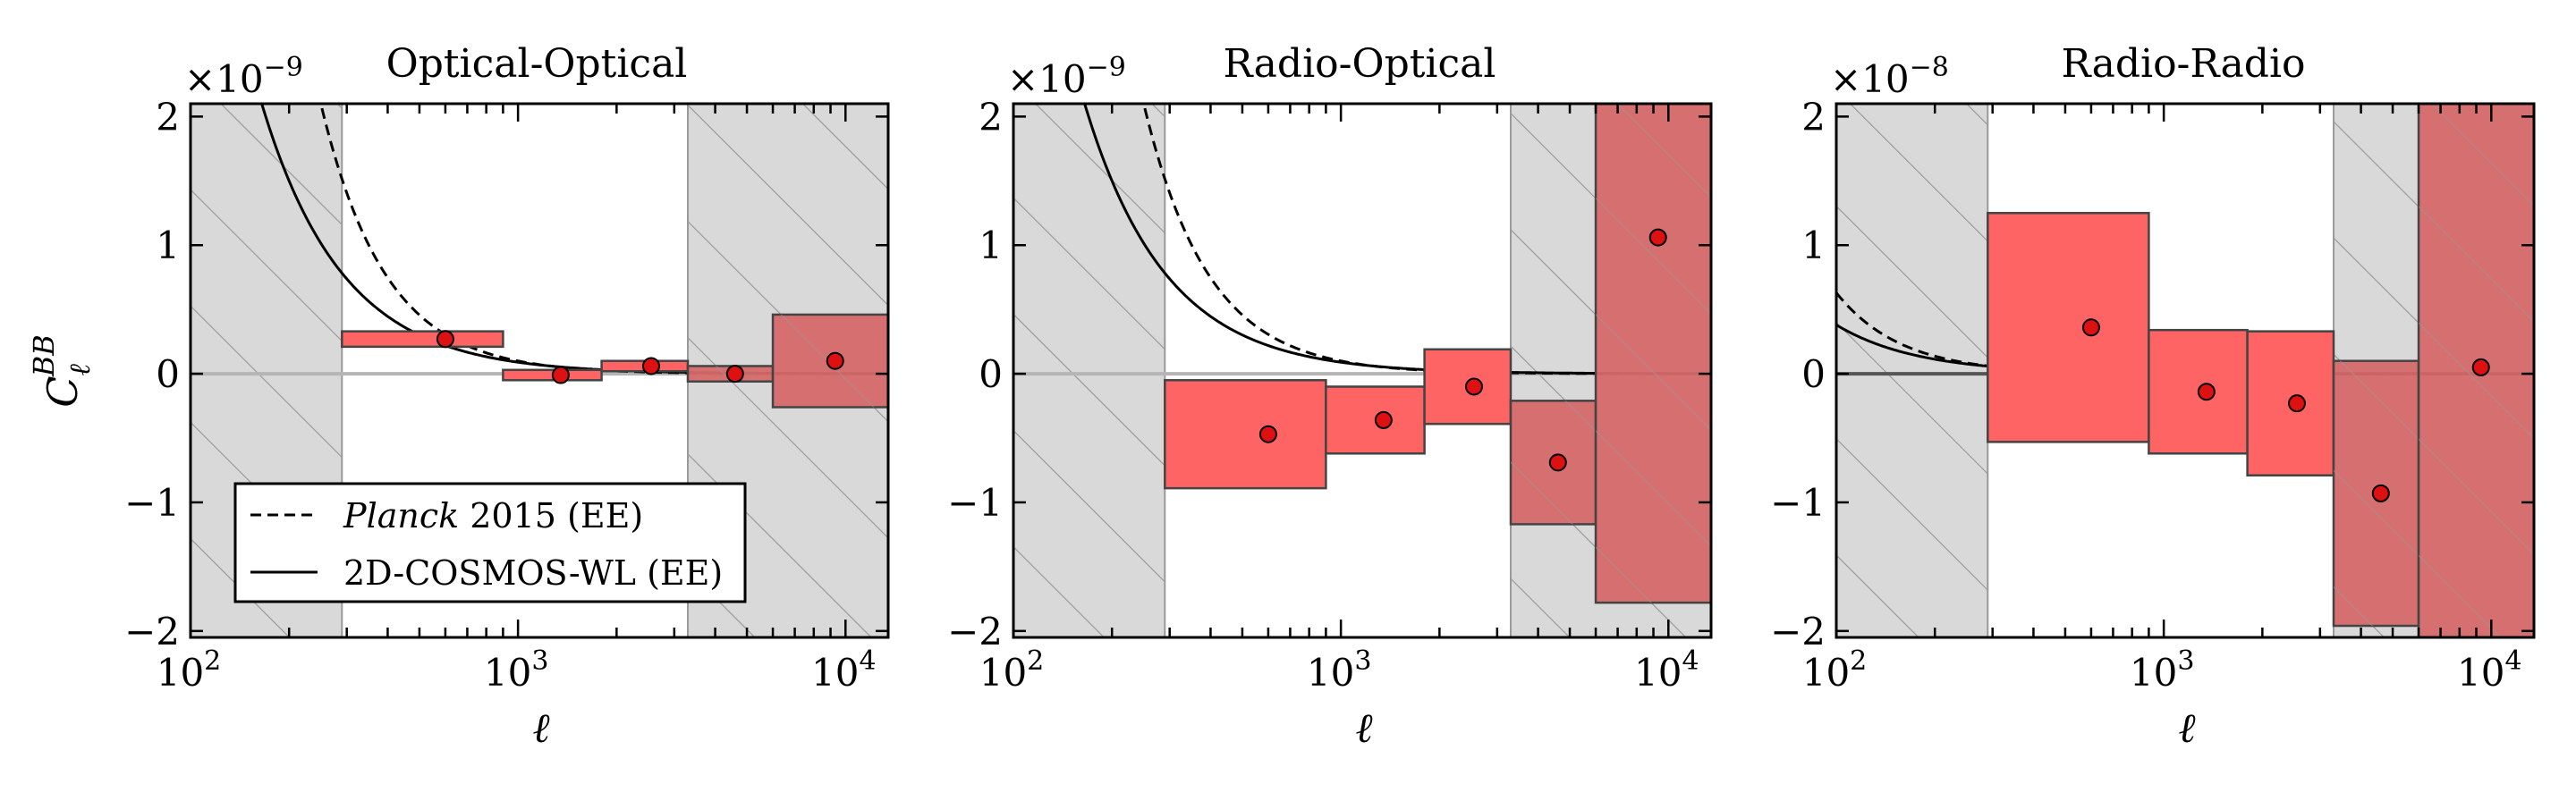 This screenshot has width=2576, height=801. What do you see at coordinates (537, 64) in the screenshot?
I see `panel-title: Optical-Optical` at bounding box center [537, 64].